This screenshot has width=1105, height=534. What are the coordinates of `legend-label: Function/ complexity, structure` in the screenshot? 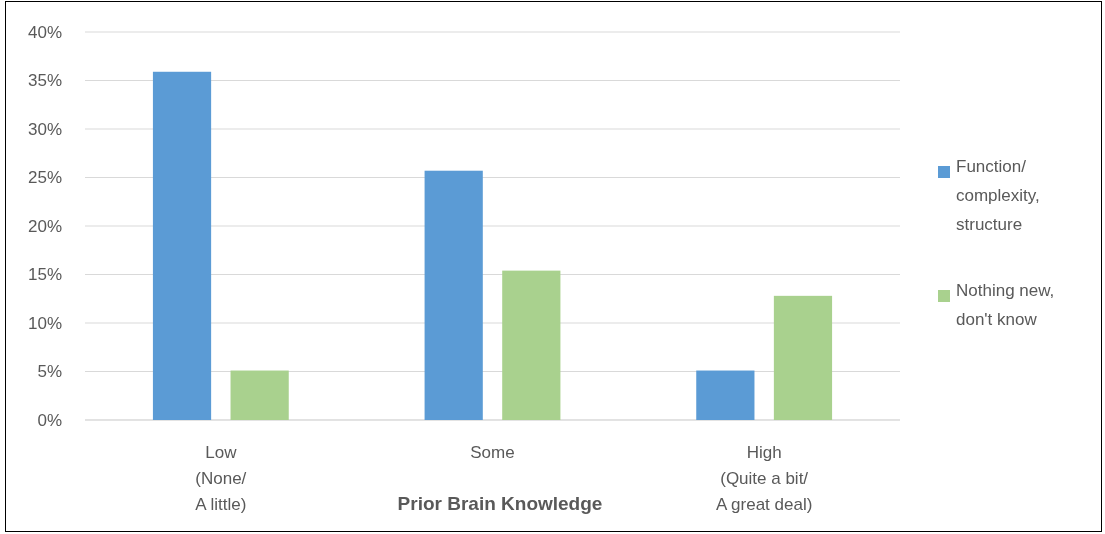 It's located at (998, 195).